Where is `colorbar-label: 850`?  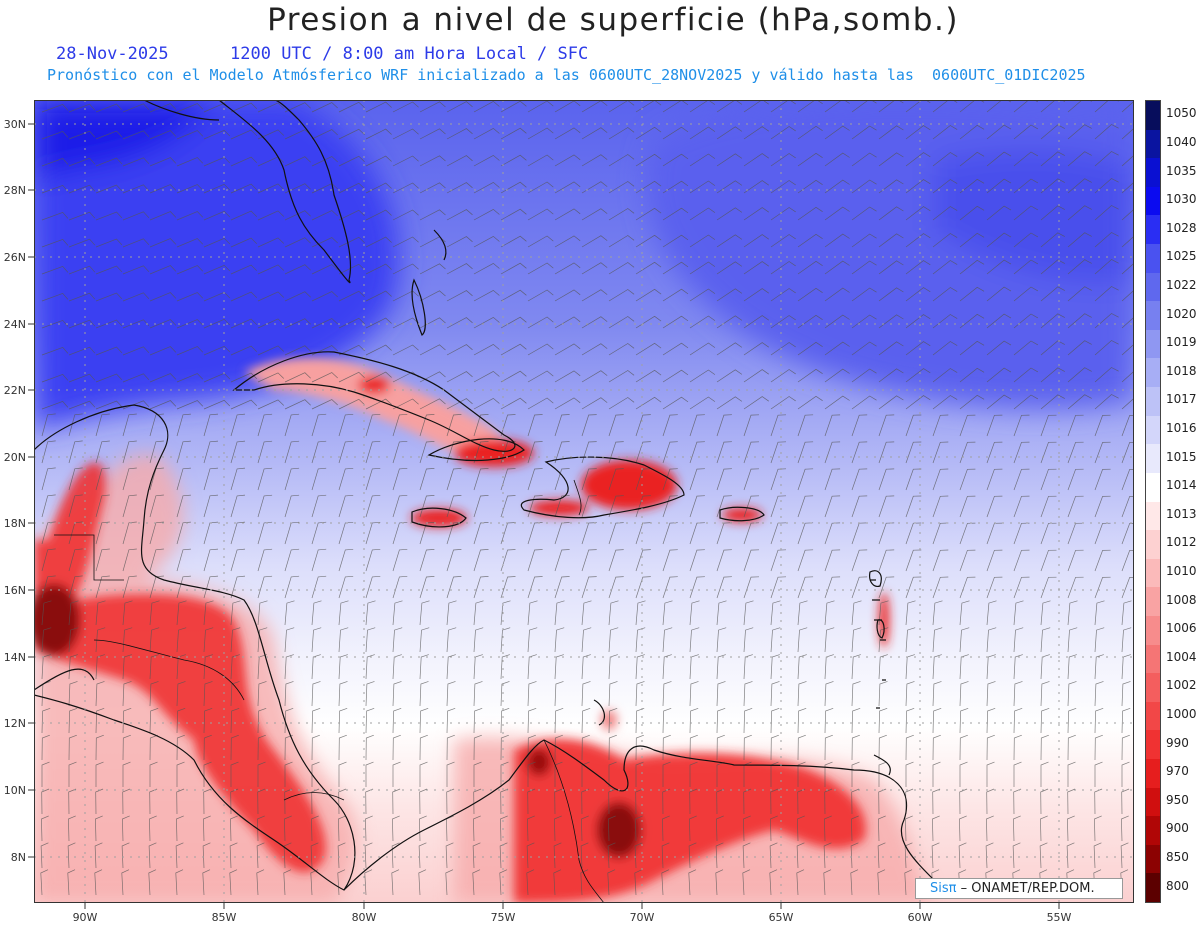
colorbar-label: 850 is located at coordinates (1177, 857).